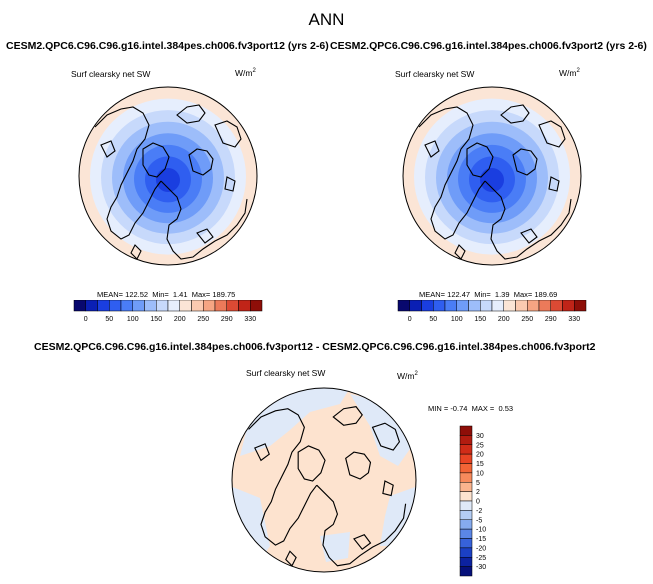 This screenshot has height=584, width=653. What do you see at coordinates (326, 19) in the screenshot?
I see `figure-title: ANN` at bounding box center [326, 19].